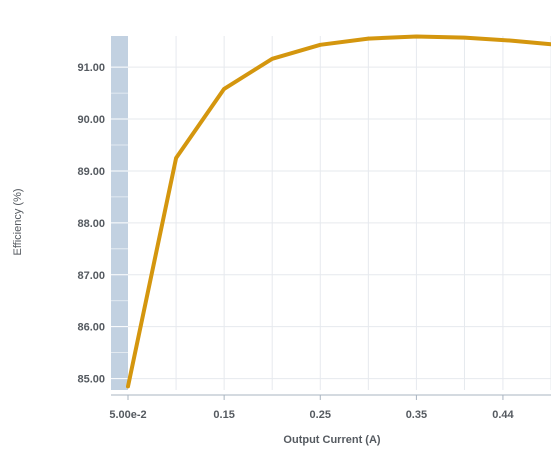  Describe the element at coordinates (18, 221) in the screenshot. I see `y-axis-title: Efficiency (%)` at that location.